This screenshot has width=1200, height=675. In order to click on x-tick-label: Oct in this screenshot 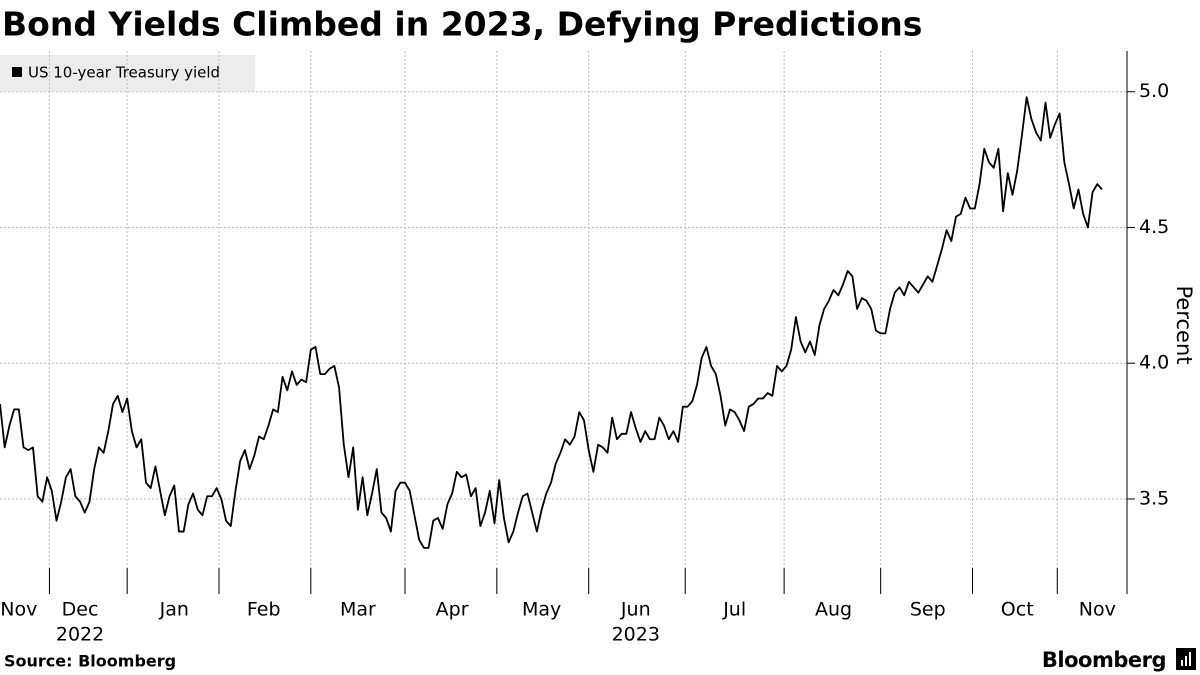, I will do `click(1017, 610)`.